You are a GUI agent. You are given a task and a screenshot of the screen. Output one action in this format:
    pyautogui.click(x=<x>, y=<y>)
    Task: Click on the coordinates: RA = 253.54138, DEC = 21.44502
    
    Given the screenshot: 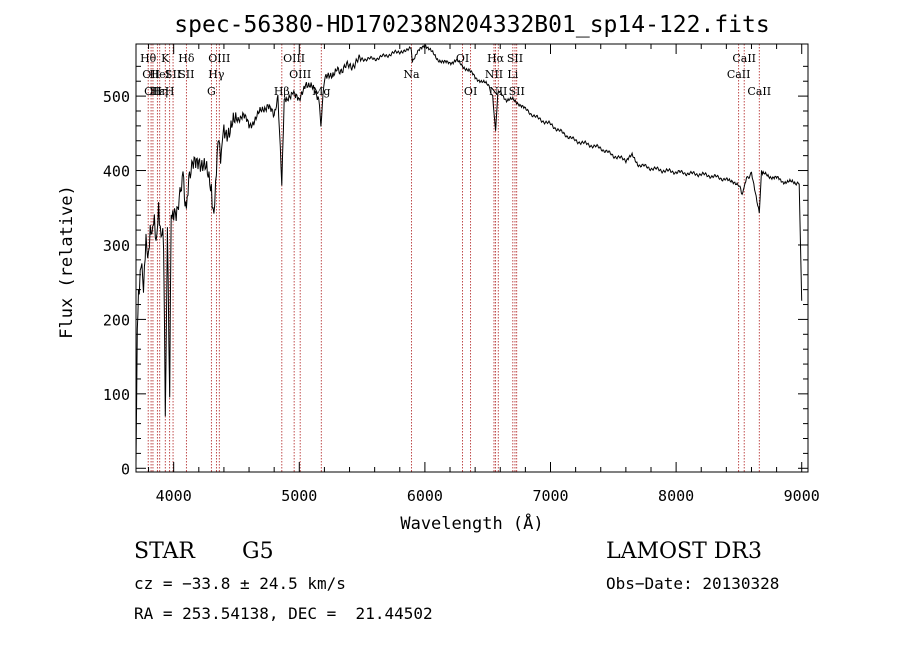 What is the action you would take?
    pyautogui.click(x=283, y=613)
    